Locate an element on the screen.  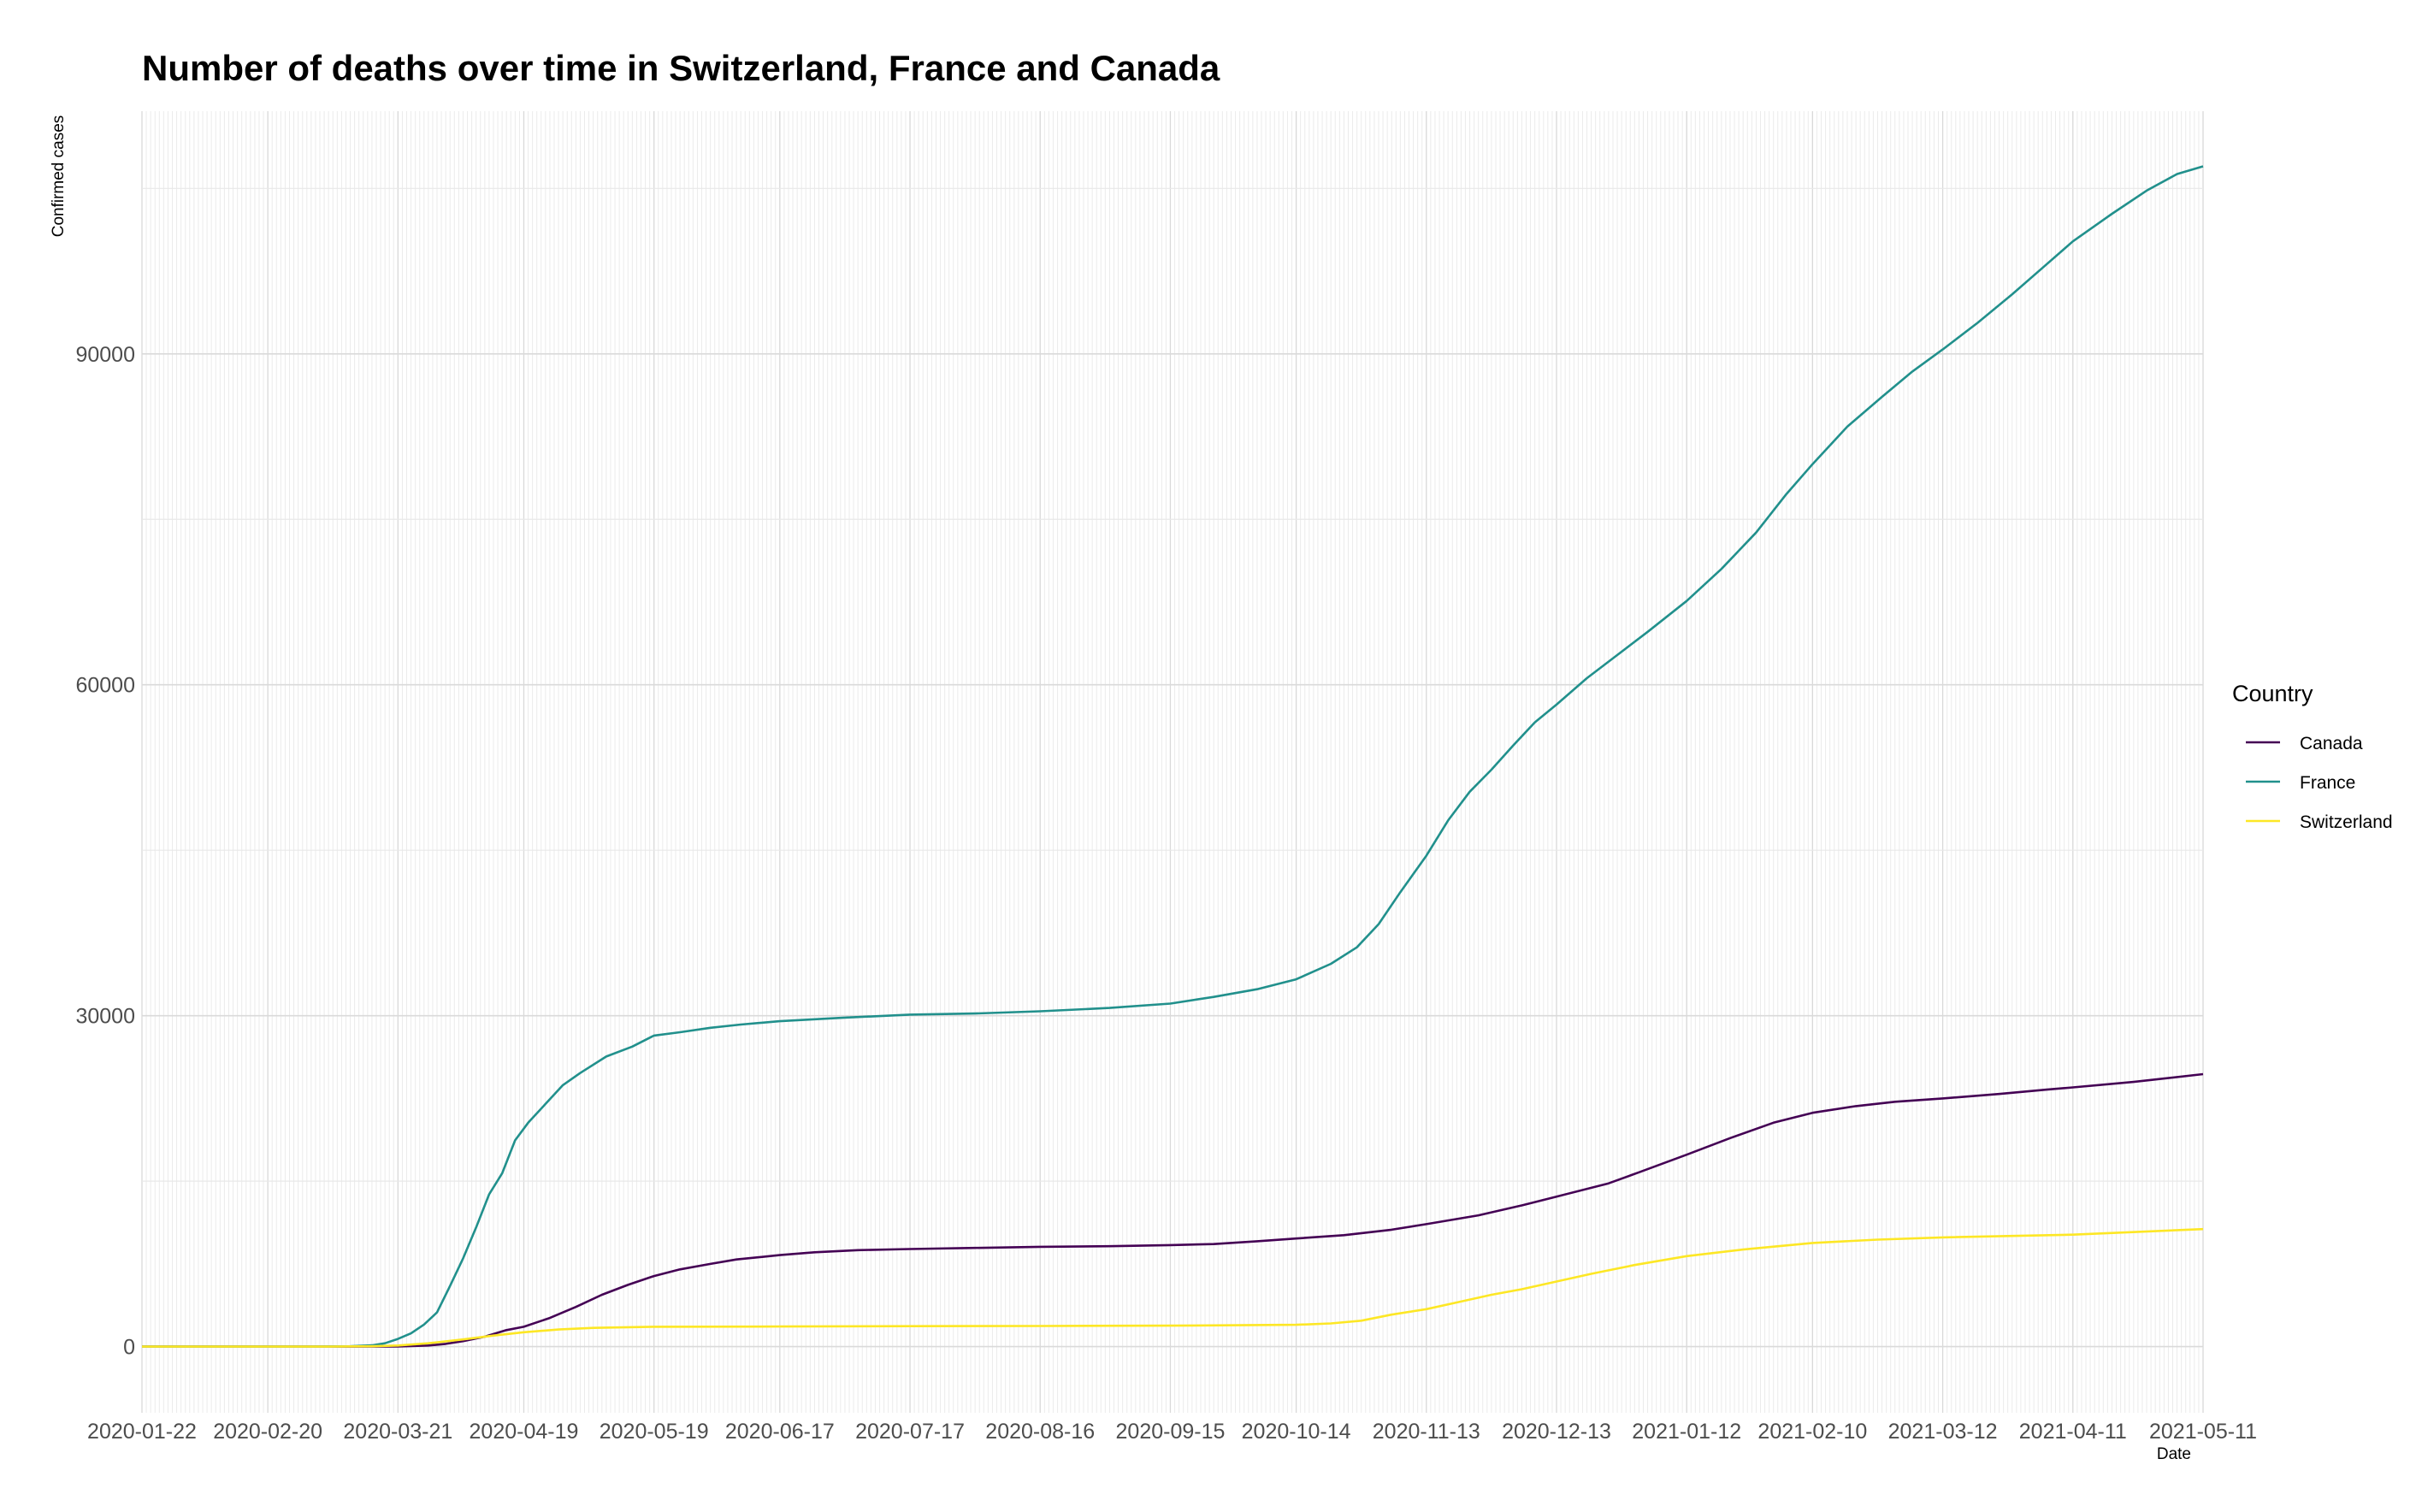
legend-label-france: France is located at coordinates (2327, 783).